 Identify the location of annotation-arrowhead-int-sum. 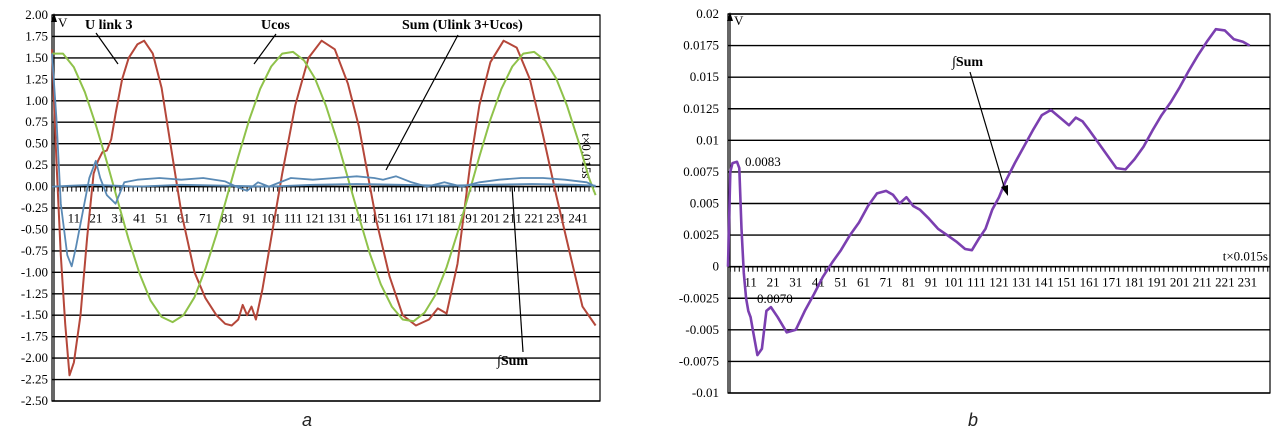
(1004, 190).